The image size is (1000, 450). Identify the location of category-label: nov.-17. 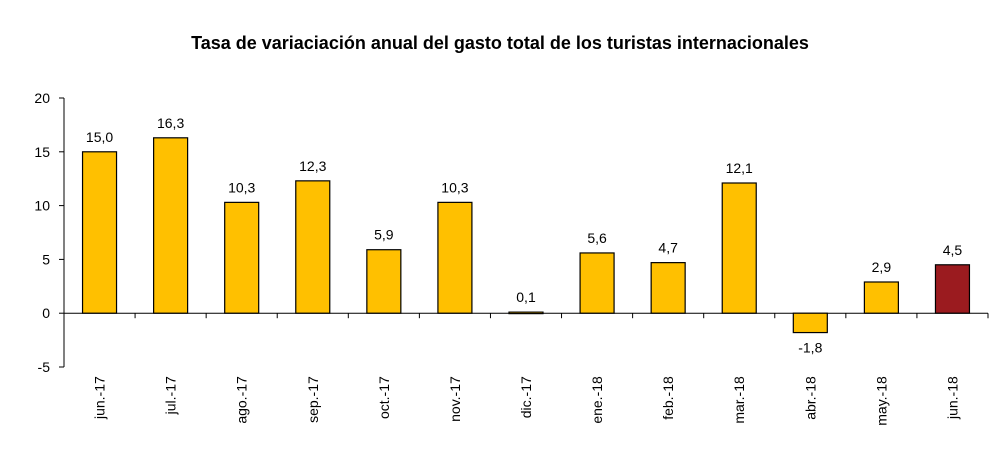
(455, 399).